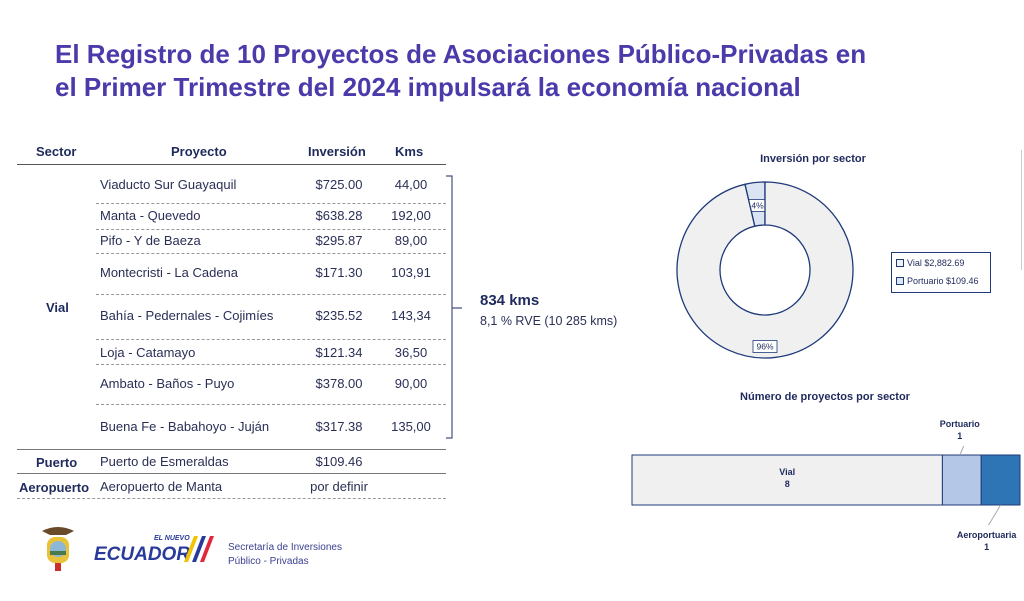 This screenshot has height=601, width=1024. What do you see at coordinates (411, 240) in the screenshot?
I see `project-kms: 89,00` at bounding box center [411, 240].